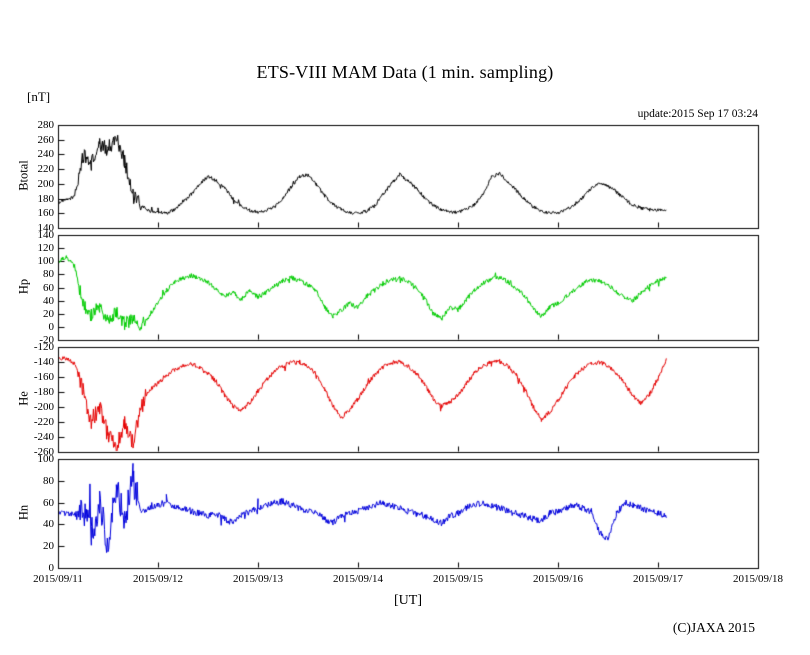 Image resolution: width=810 pixels, height=655 pixels. I want to click on y-tick-label: 200, so click(46, 184).